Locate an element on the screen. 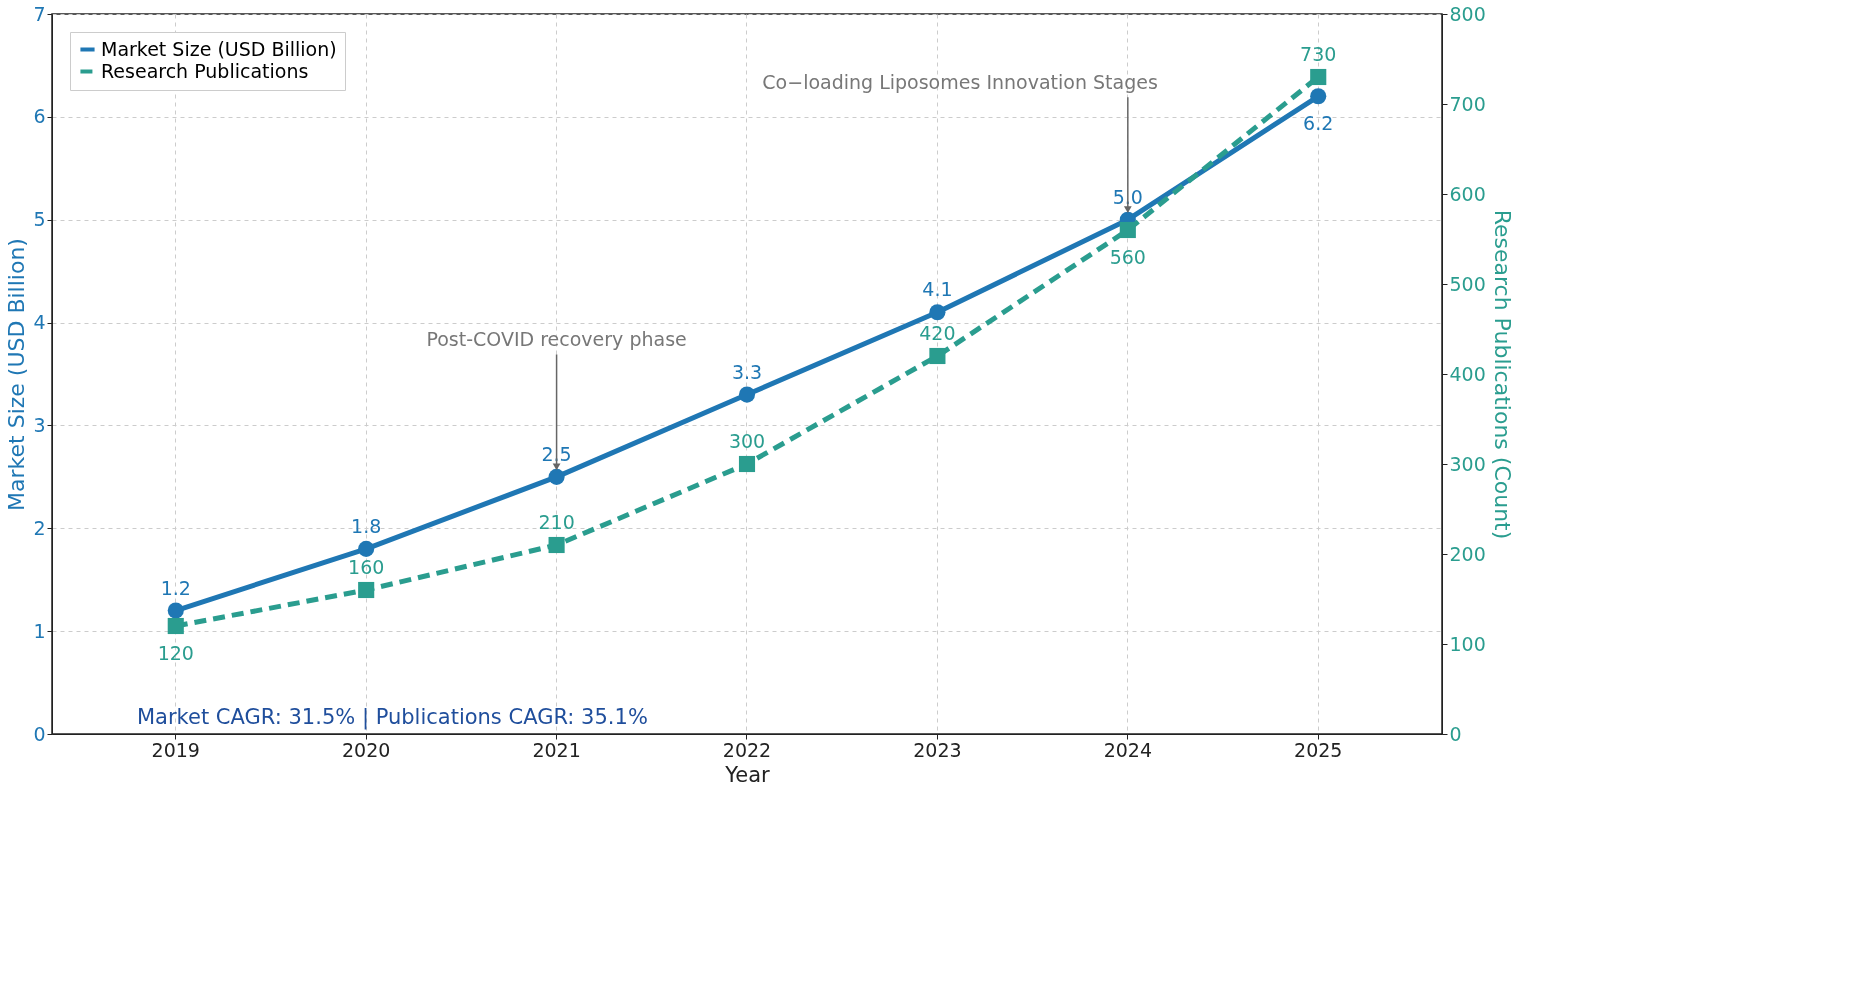  data-label: 4.1 is located at coordinates (937, 289).